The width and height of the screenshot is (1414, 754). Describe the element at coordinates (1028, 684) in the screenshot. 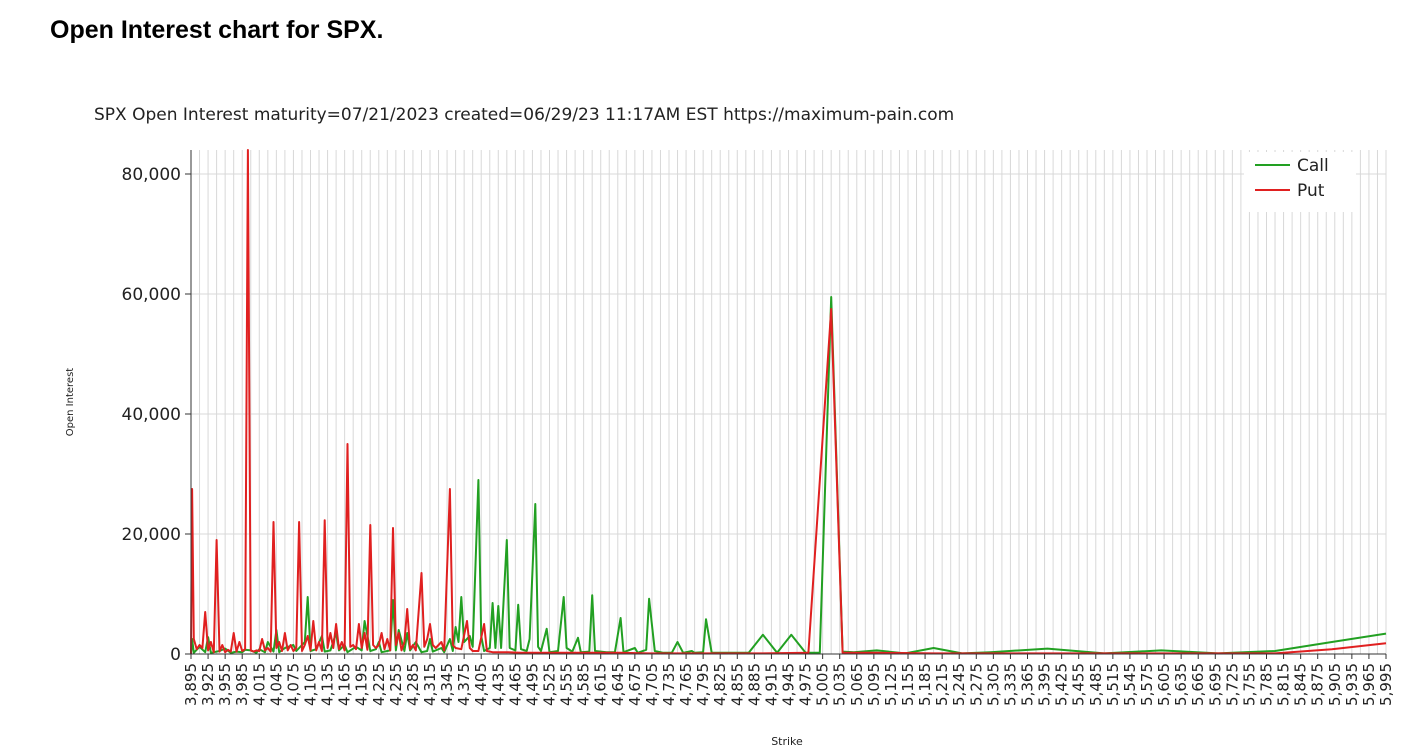

I see `x-tick-label: 5,365` at that location.